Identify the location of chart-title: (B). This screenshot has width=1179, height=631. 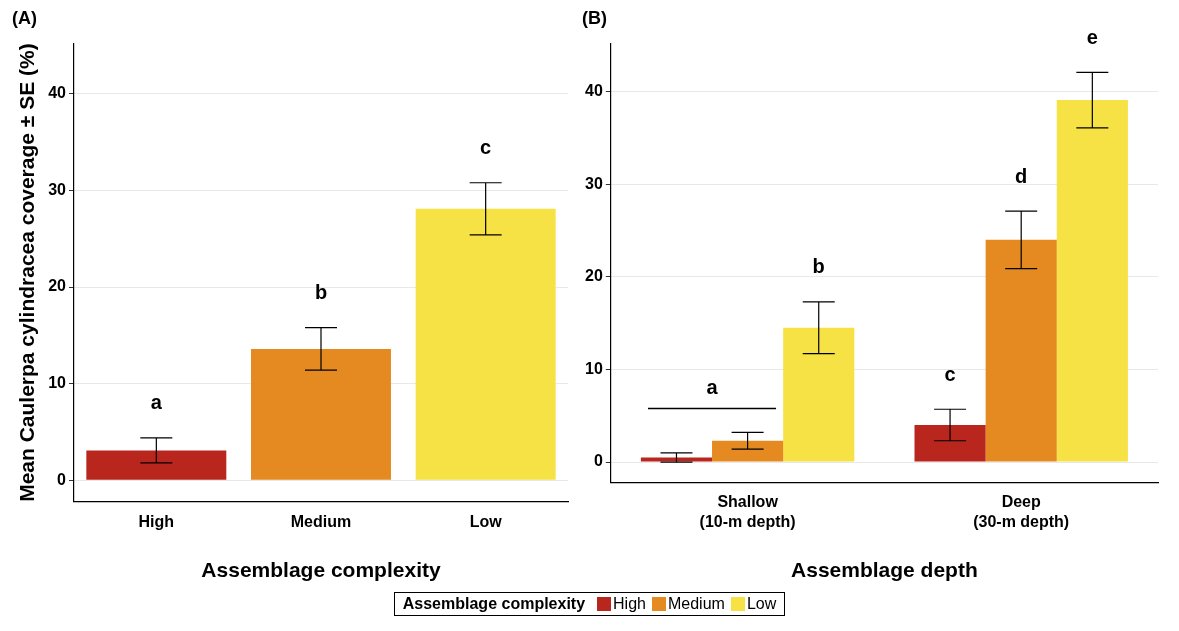
(594, 17).